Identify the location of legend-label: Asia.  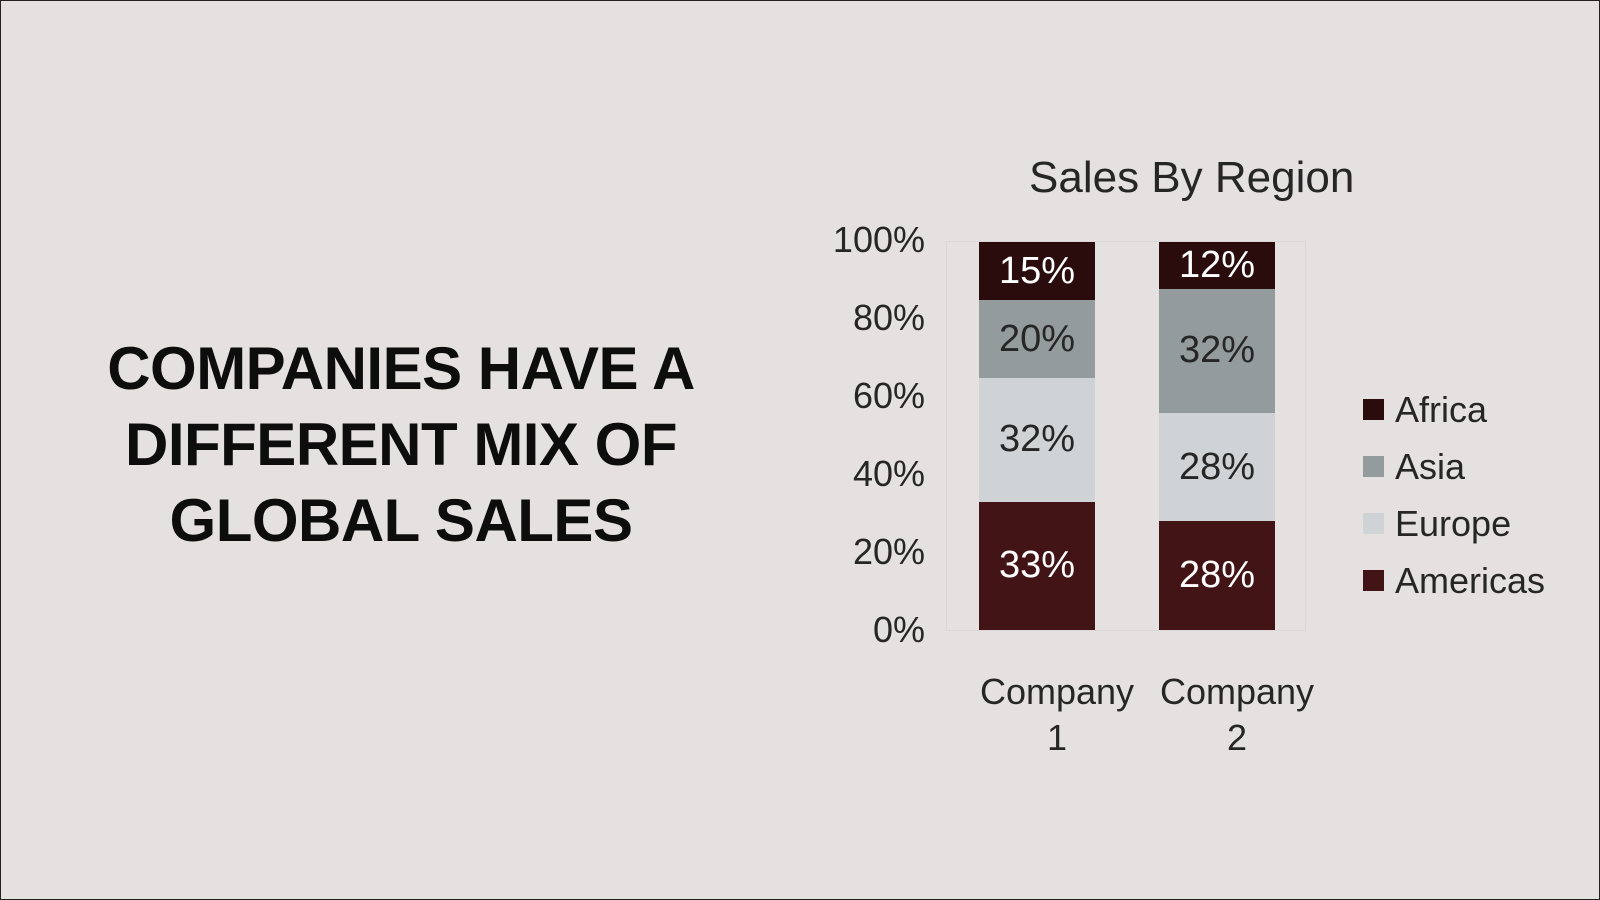
(1430, 466).